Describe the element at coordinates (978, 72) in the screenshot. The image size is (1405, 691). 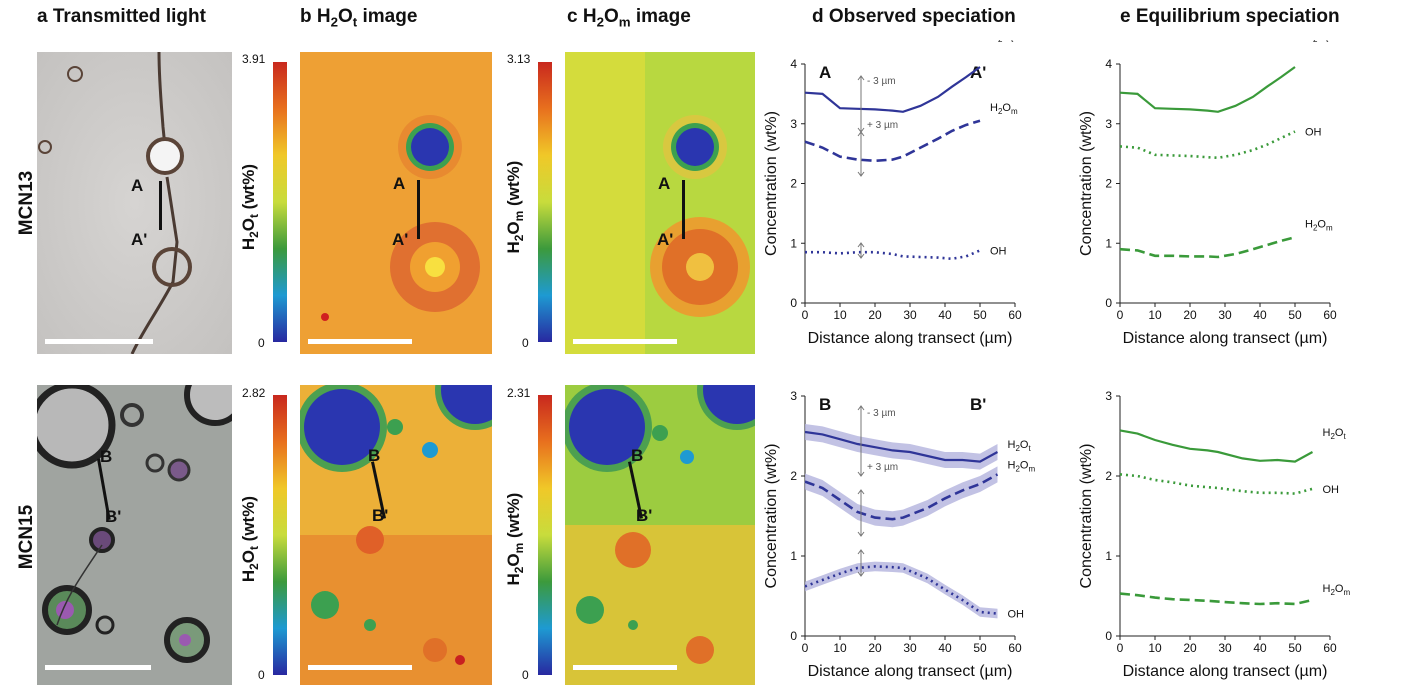
I see `transect-end-label: A'` at that location.